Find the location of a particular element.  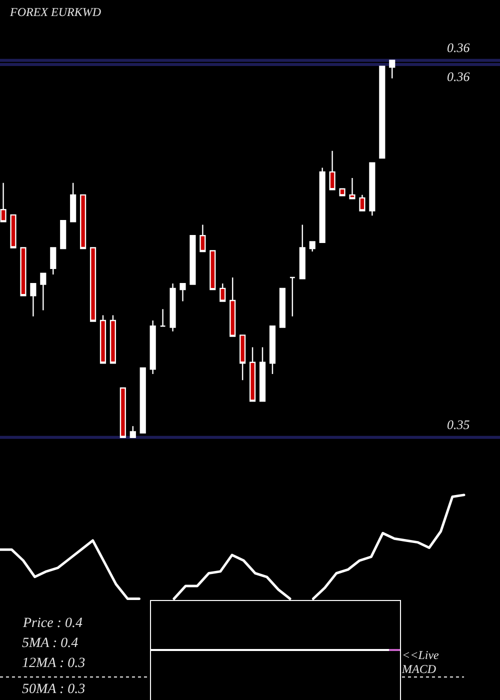

annotation: 5MA : 0.4 is located at coordinates (50, 643).